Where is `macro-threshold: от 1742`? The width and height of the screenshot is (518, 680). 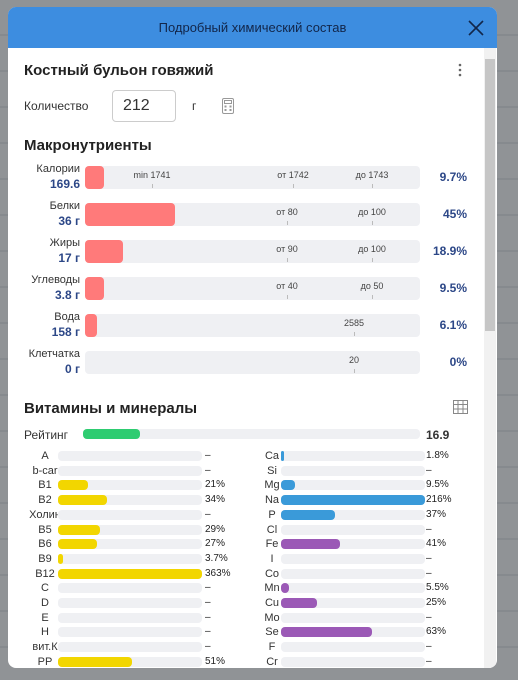 macro-threshold: от 1742 is located at coordinates (293, 175).